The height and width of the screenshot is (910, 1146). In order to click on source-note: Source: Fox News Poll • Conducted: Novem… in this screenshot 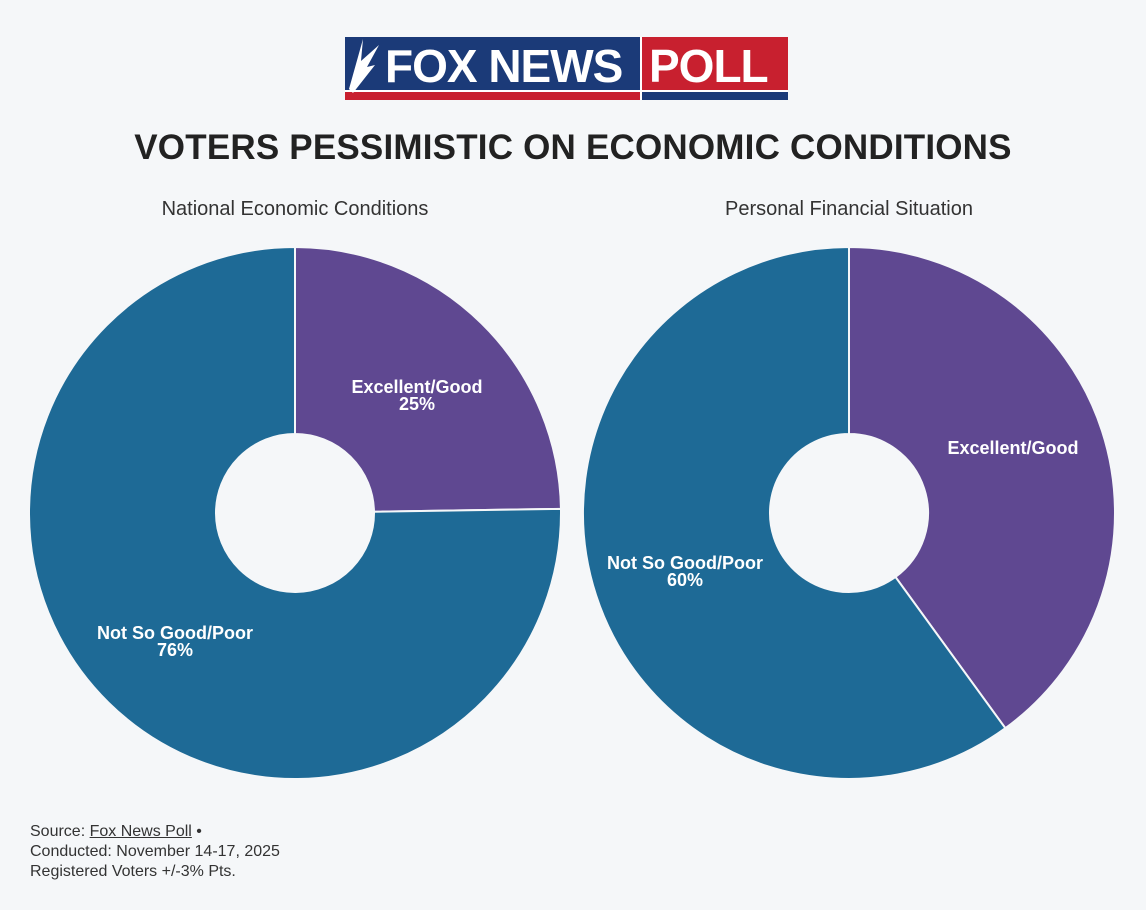, I will do `click(155, 852)`.